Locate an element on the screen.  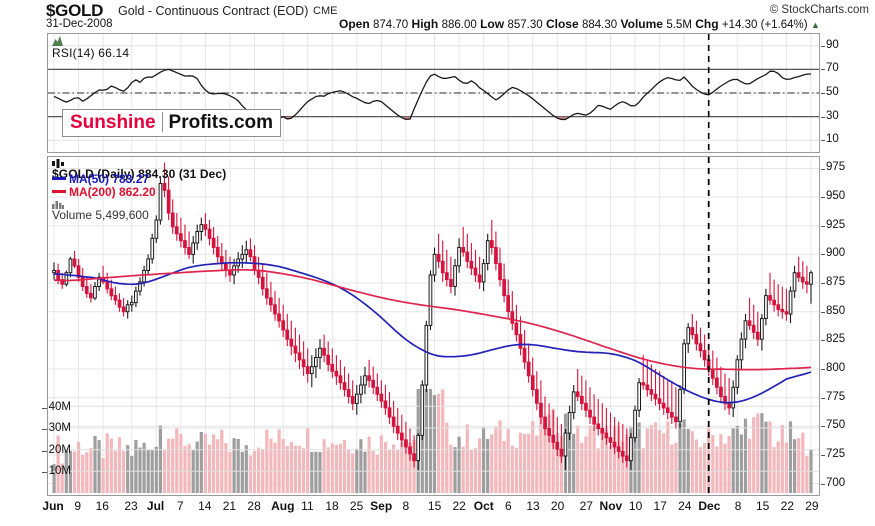
open-label: Open is located at coordinates (354, 24).